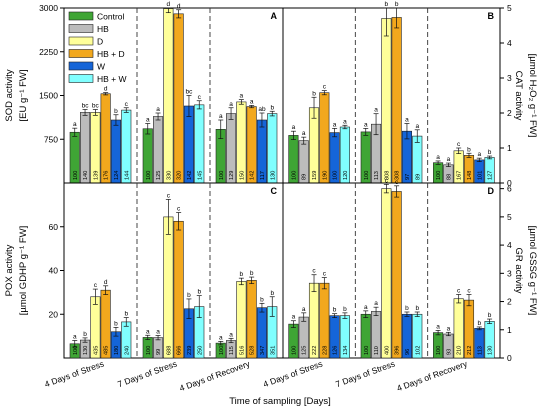 The width and height of the screenshot is (550, 412). What do you see at coordinates (346, 175) in the screenshot?
I see `percent-label: 120` at bounding box center [346, 175].